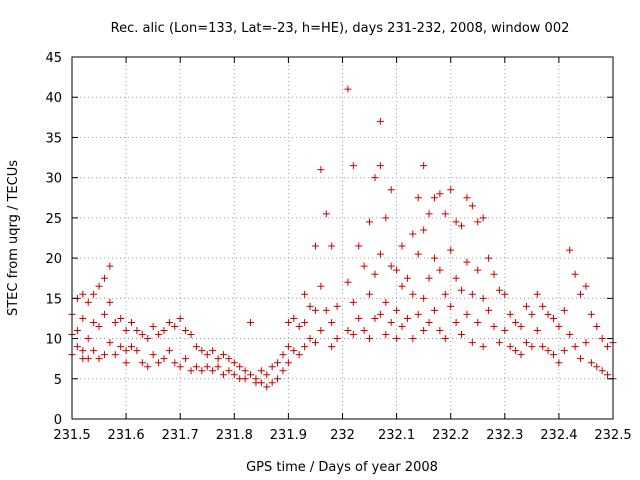 Image resolution: width=640 pixels, height=480 pixels. What do you see at coordinates (180, 435) in the screenshot?
I see `x-tick-label: 231.7` at bounding box center [180, 435].